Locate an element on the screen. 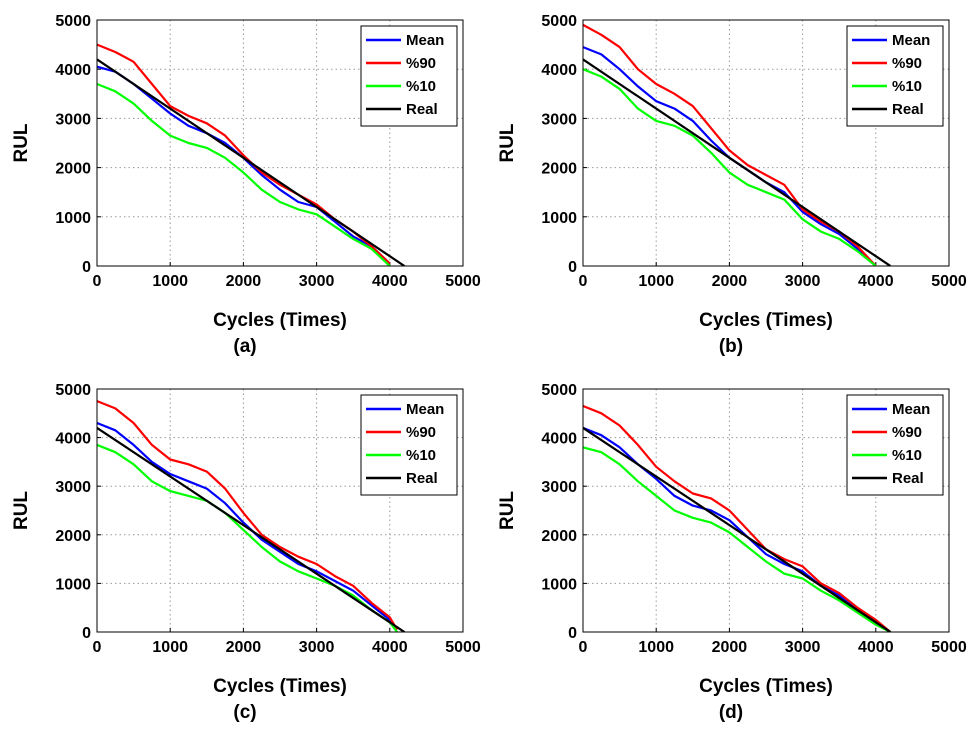  panel-label: (d) is located at coordinates (731, 712).